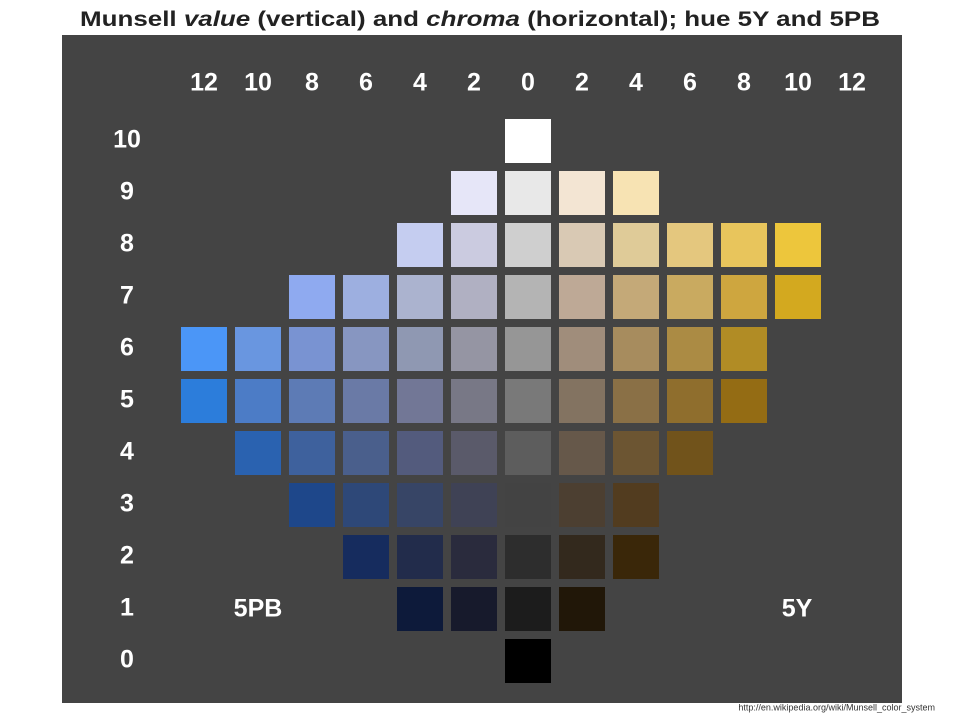 Image resolution: width=960 pixels, height=720 pixels. I want to click on title-part: (horizontal); hue 5Y and 5PB, so click(700, 19).